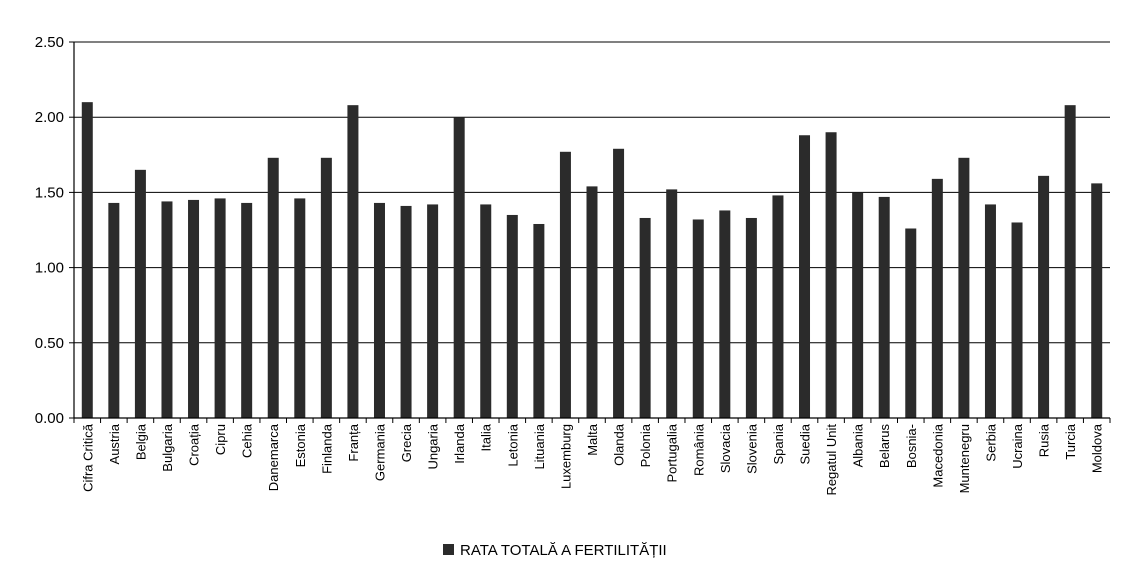 The height and width of the screenshot is (573, 1124). Describe the element at coordinates (49, 268) in the screenshot. I see `y-tick-label: 1.00` at that location.